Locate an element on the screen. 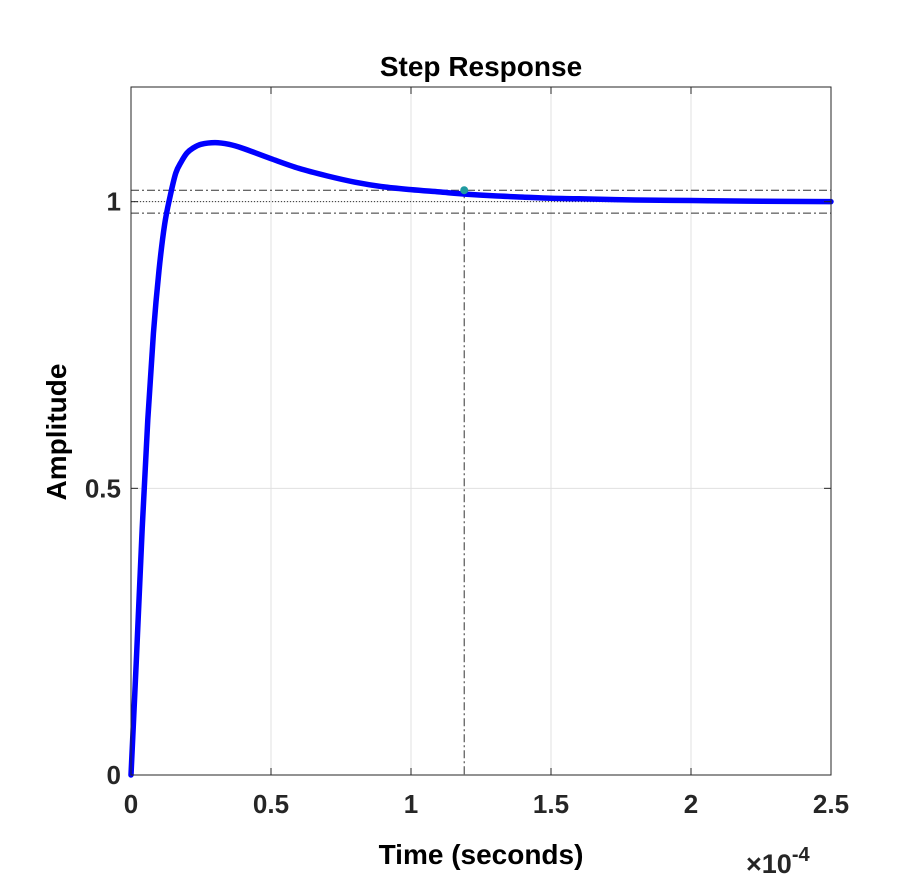 The width and height of the screenshot is (919, 874). chart-title: Step Response is located at coordinates (481, 66).